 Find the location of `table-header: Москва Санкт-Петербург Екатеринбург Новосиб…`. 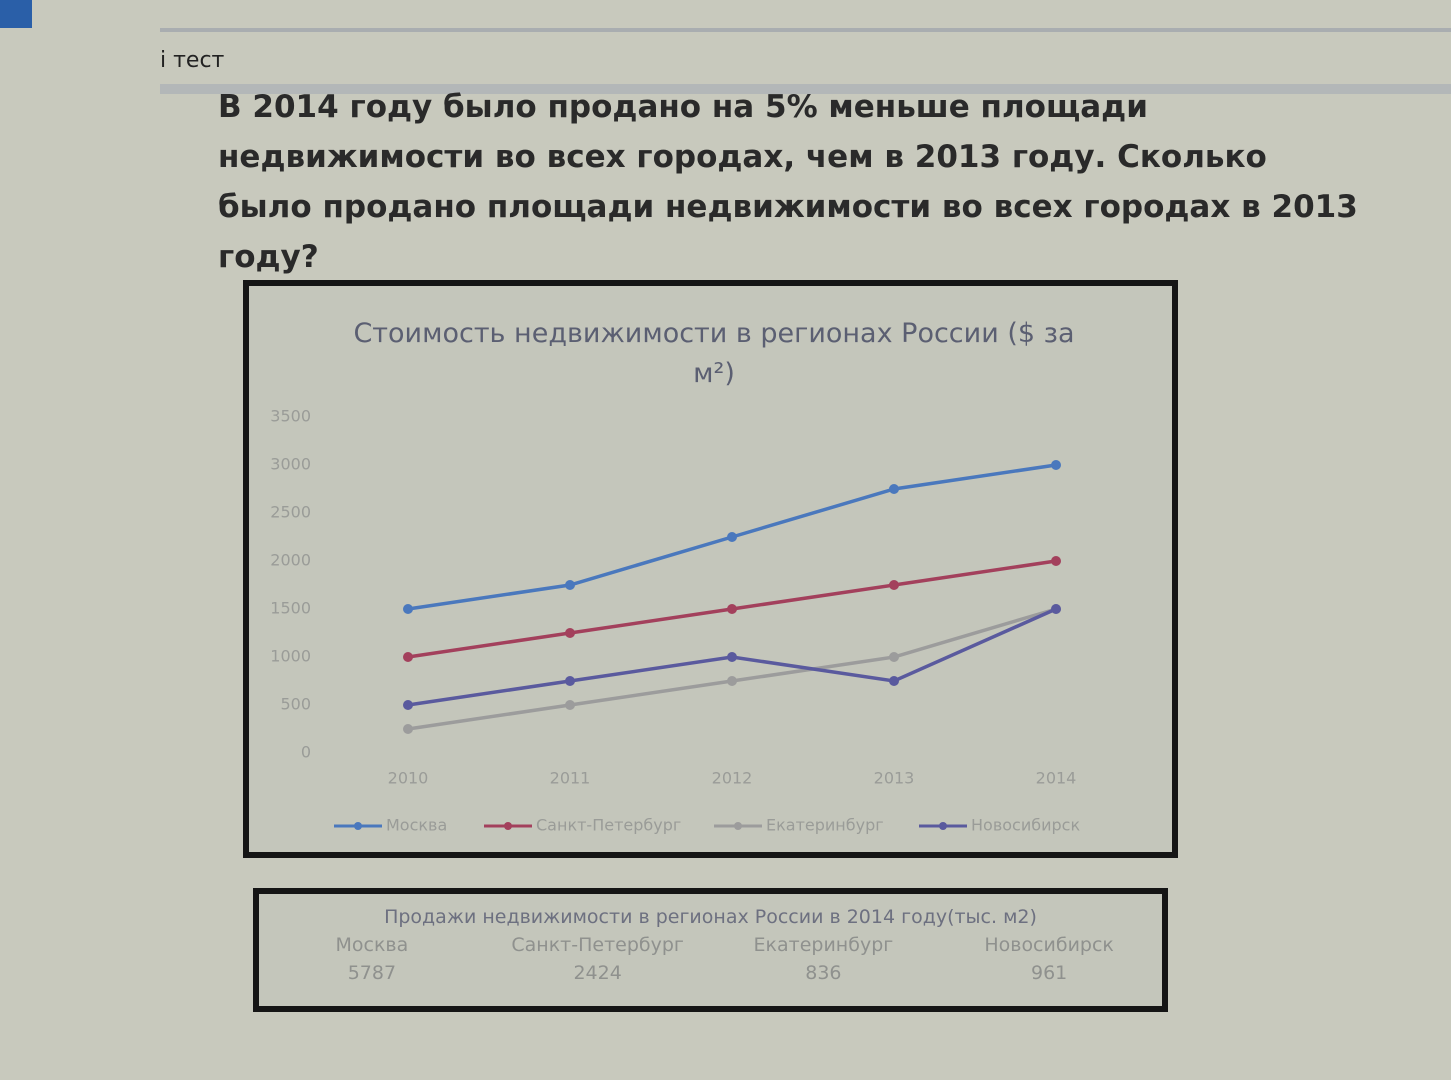

table-header: Москва Санкт-Петербург Екатеринбург Новосиб… is located at coordinates (710, 945).